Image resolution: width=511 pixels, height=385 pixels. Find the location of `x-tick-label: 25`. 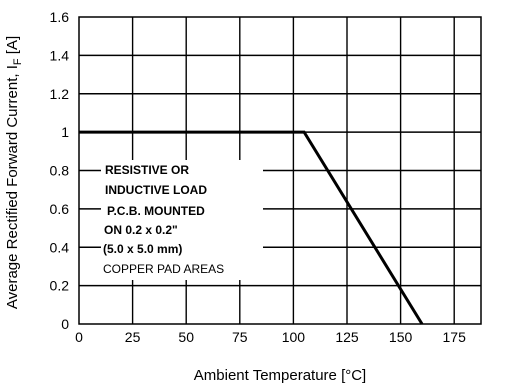

x-tick-label: 25 is located at coordinates (133, 337).